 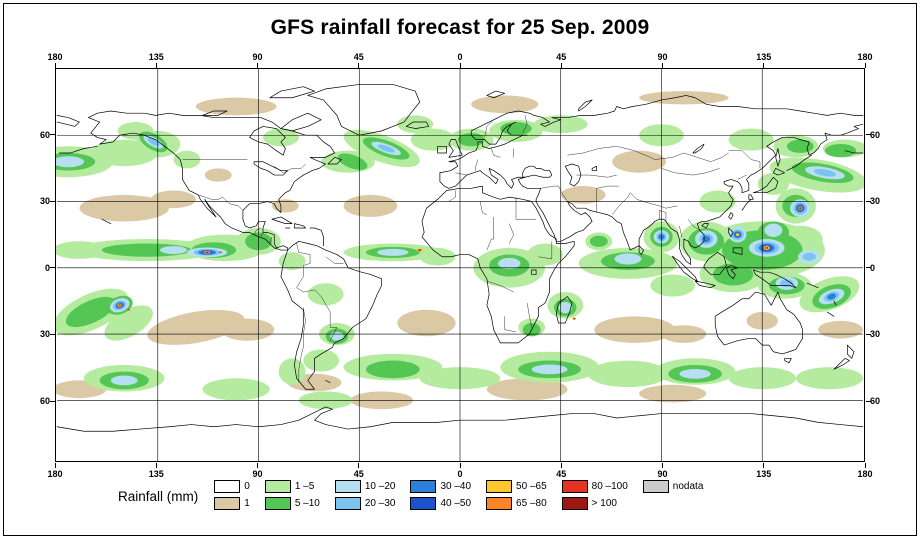 What do you see at coordinates (609, 486) in the screenshot?
I see `legend-item-label: 80 –100` at bounding box center [609, 486].